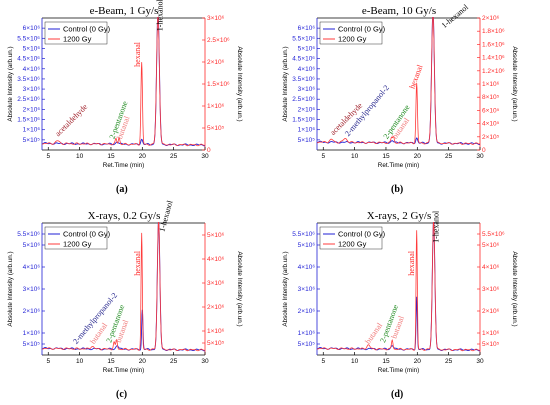 This screenshot has height=405, width=550. Describe the element at coordinates (122, 189) in the screenshot. I see `panel-a-label: (a)` at that location.